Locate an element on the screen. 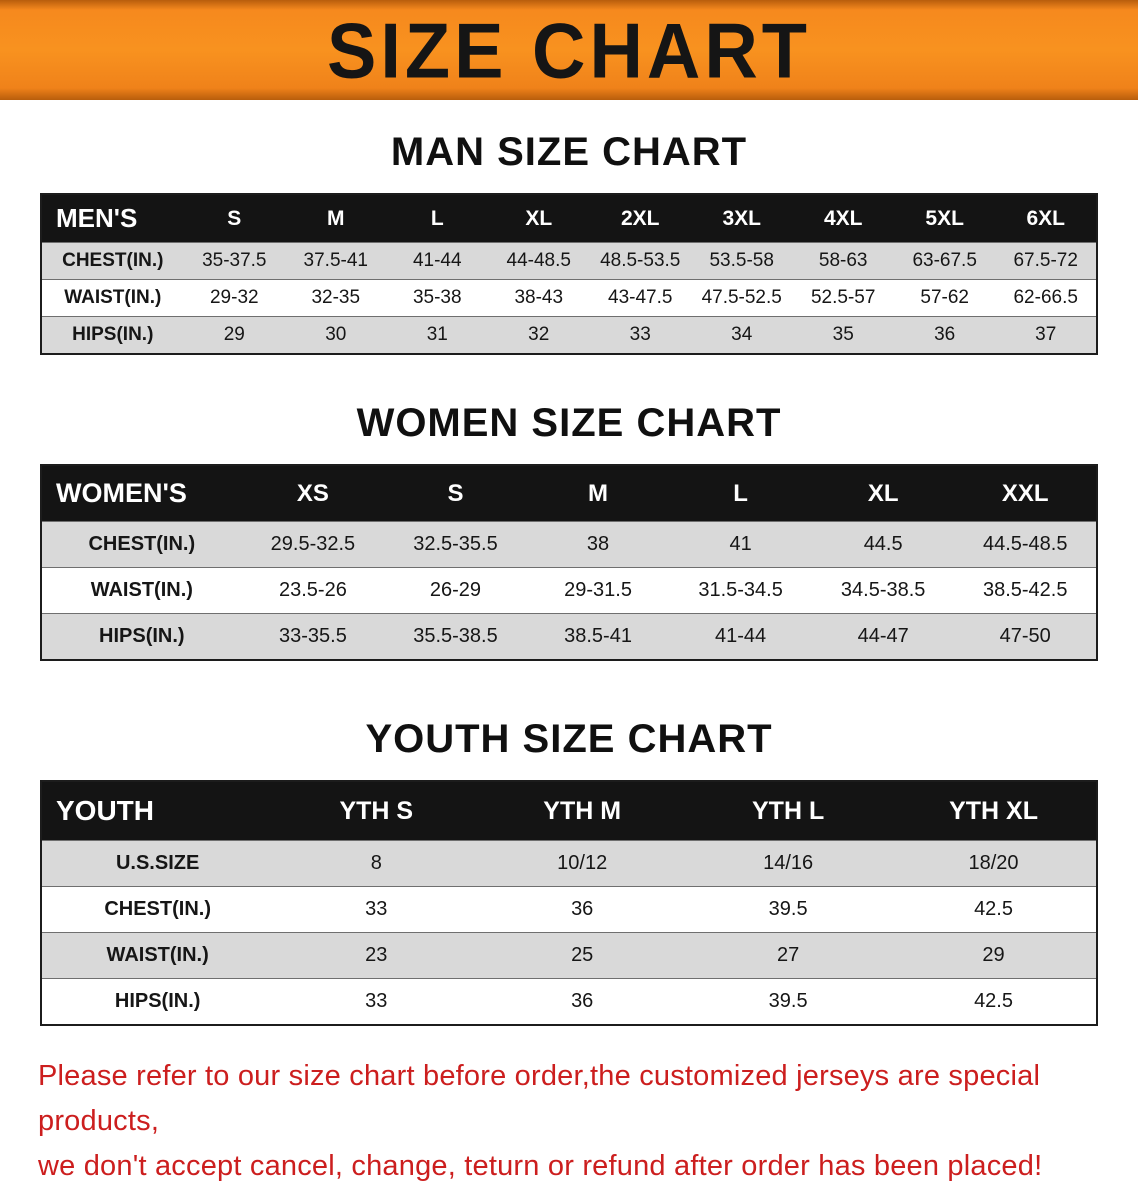 The image size is (1138, 1189). value-cell: 30 is located at coordinates (336, 334).